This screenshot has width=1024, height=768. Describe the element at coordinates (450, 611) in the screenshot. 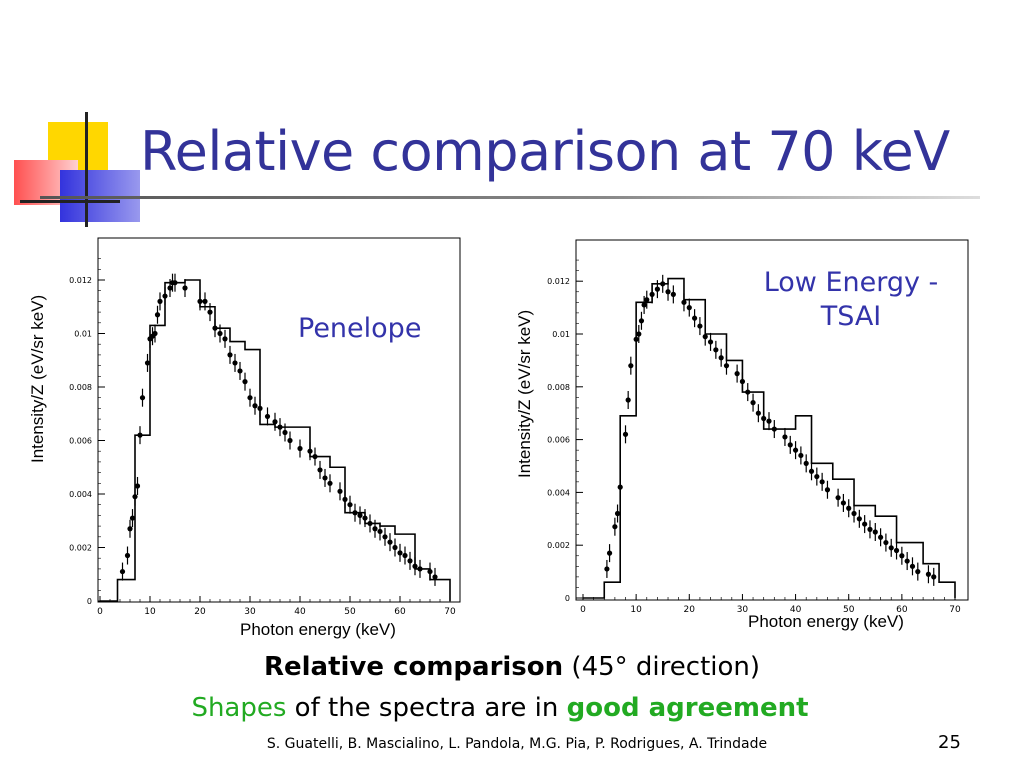

I see `x-tick-label: 70` at that location.